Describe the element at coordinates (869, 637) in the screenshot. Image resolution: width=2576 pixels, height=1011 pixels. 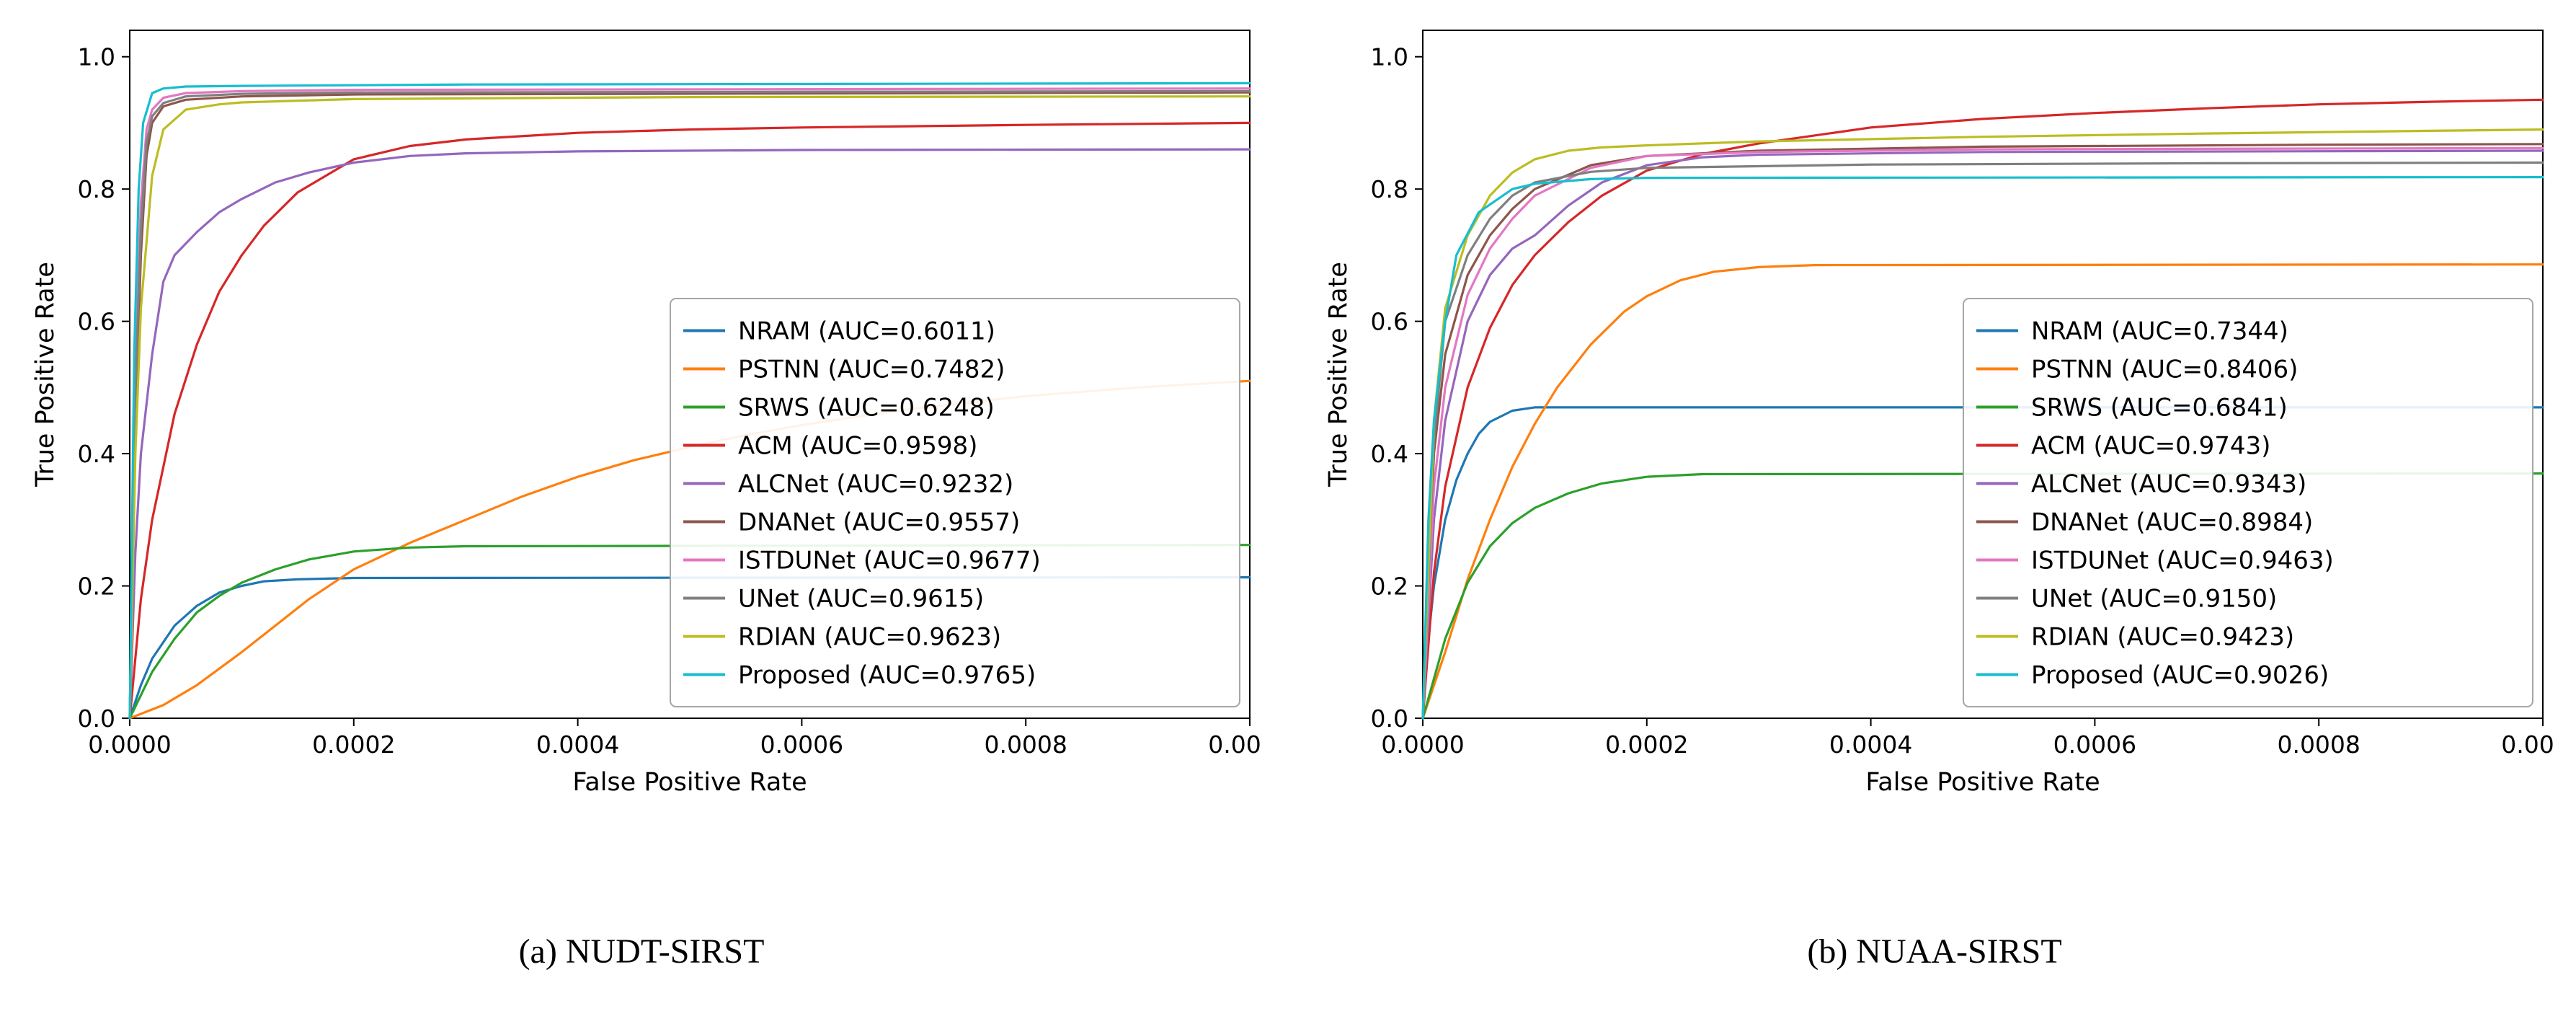
I see `legend-label-rdian: RDIAN (AUC=0.9623)` at that location.